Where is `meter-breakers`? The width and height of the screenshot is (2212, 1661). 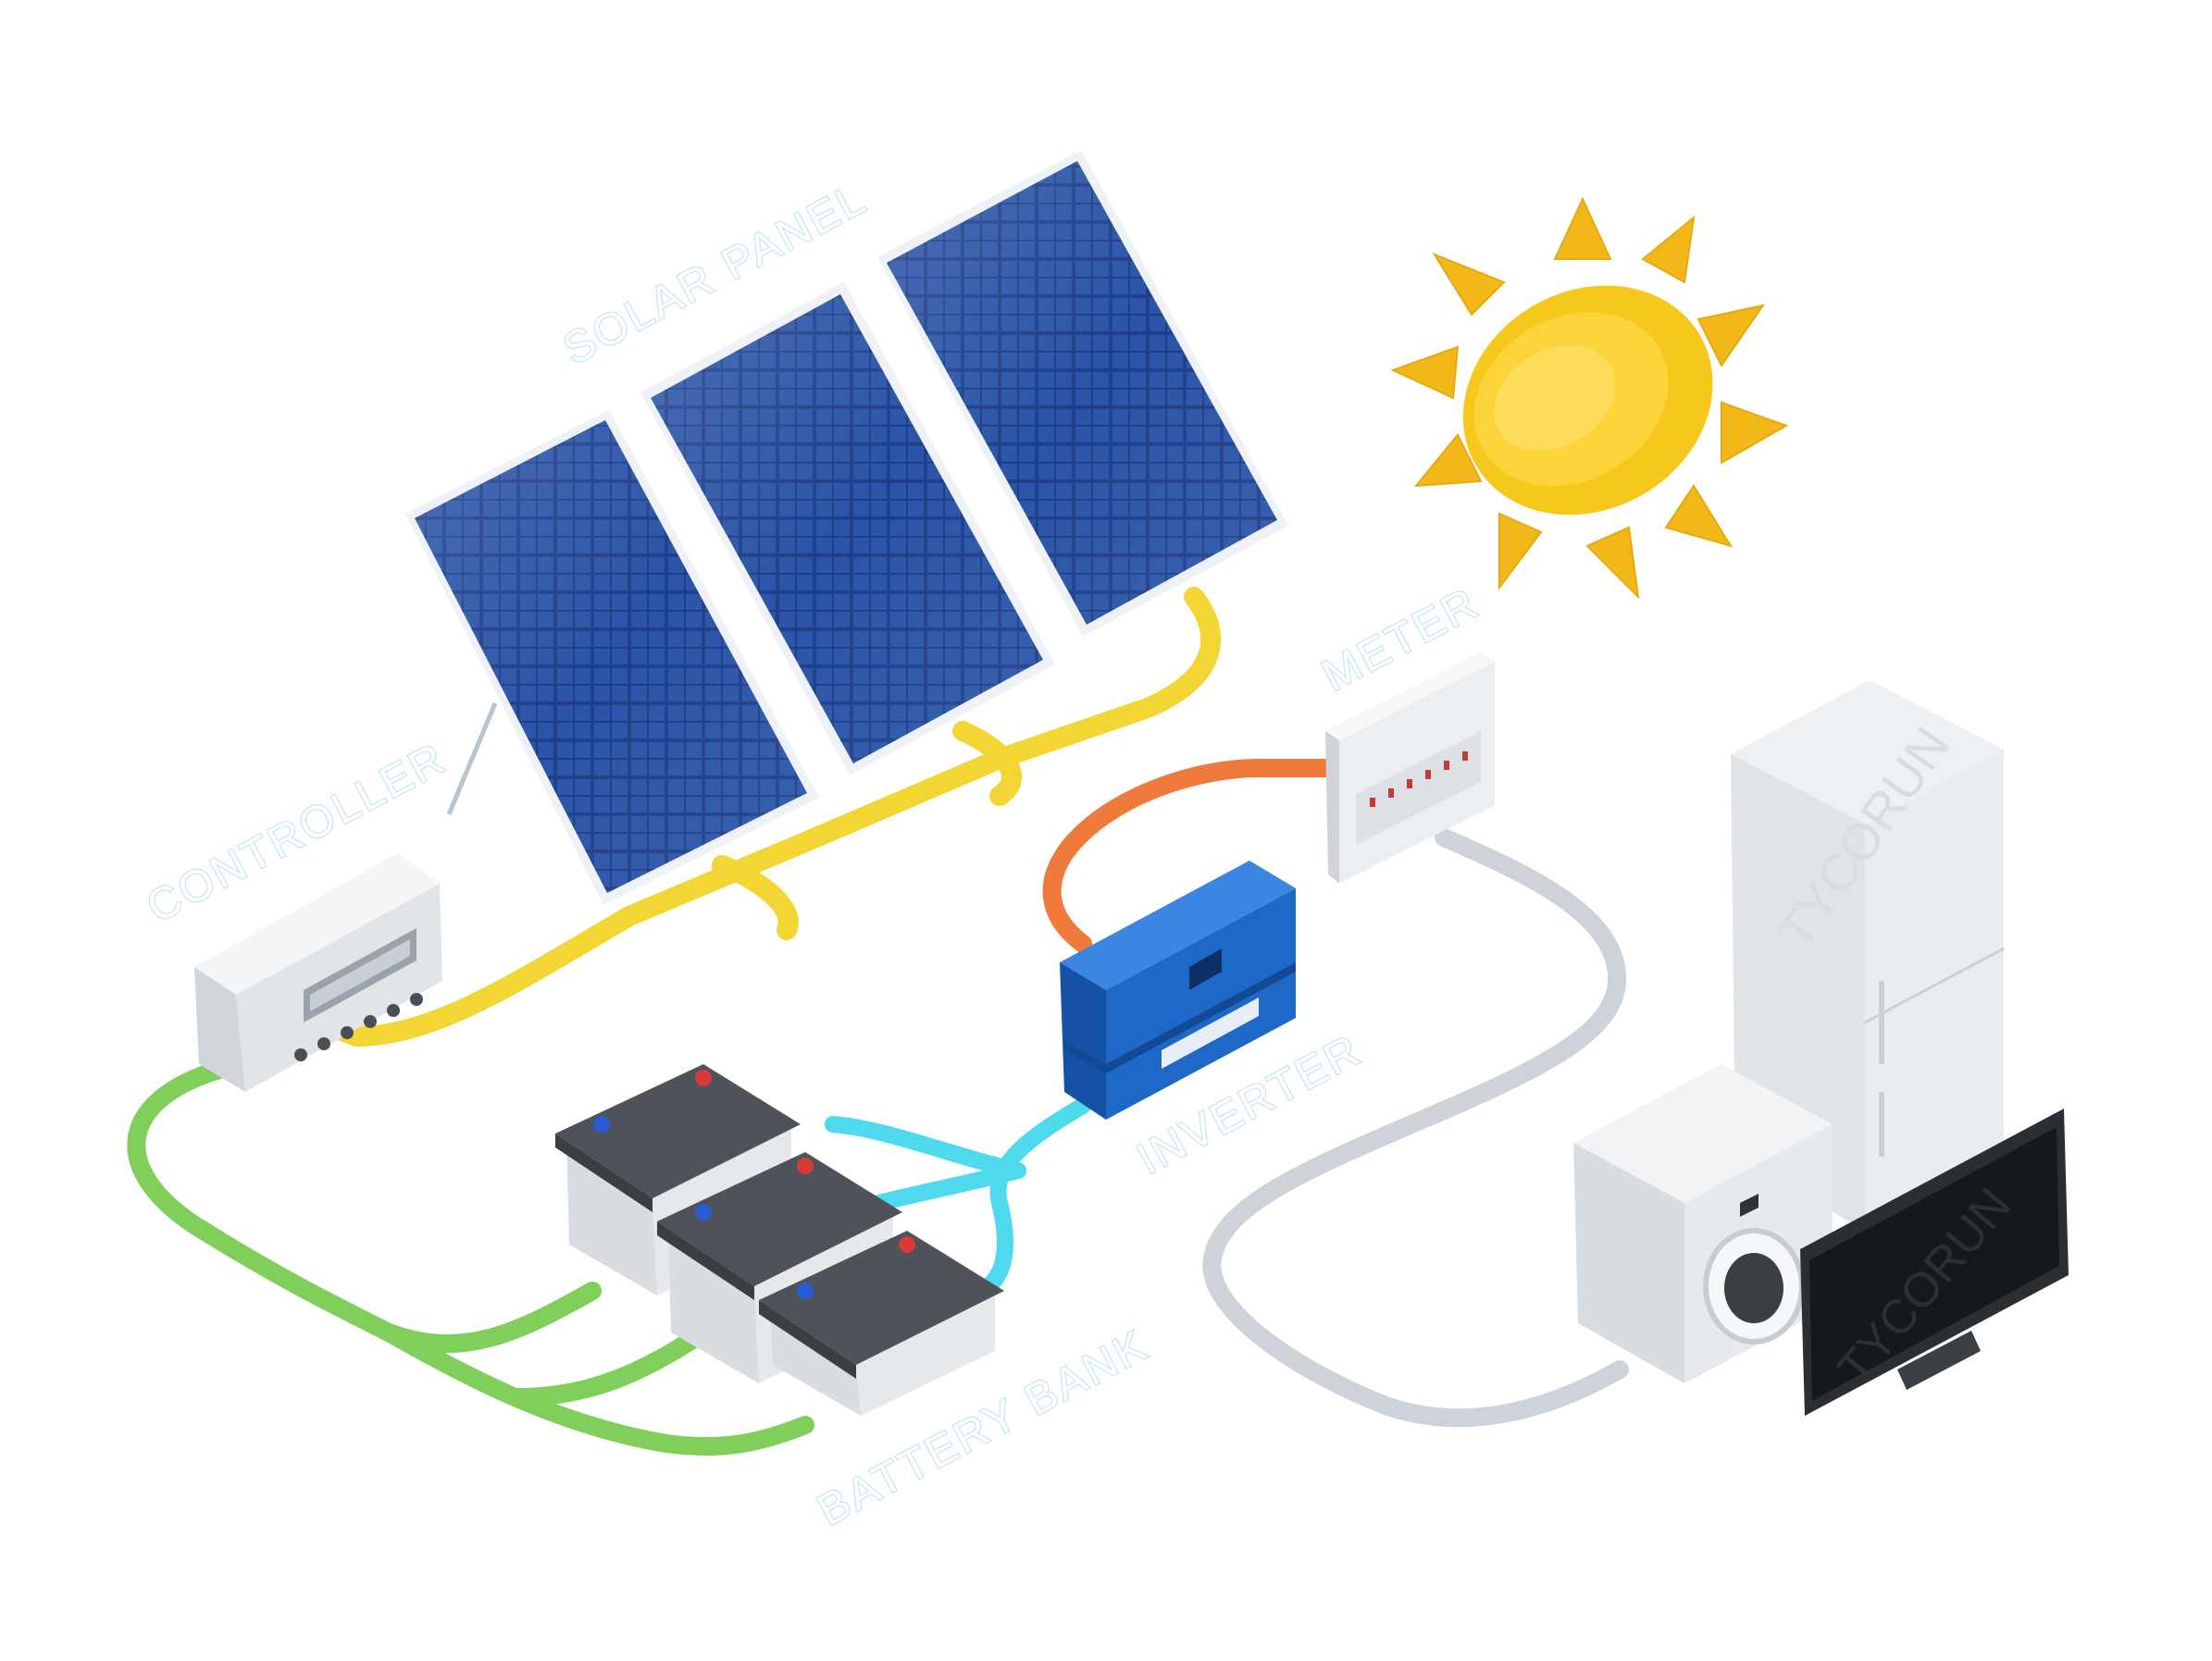
meter-breakers is located at coordinates (1419, 779).